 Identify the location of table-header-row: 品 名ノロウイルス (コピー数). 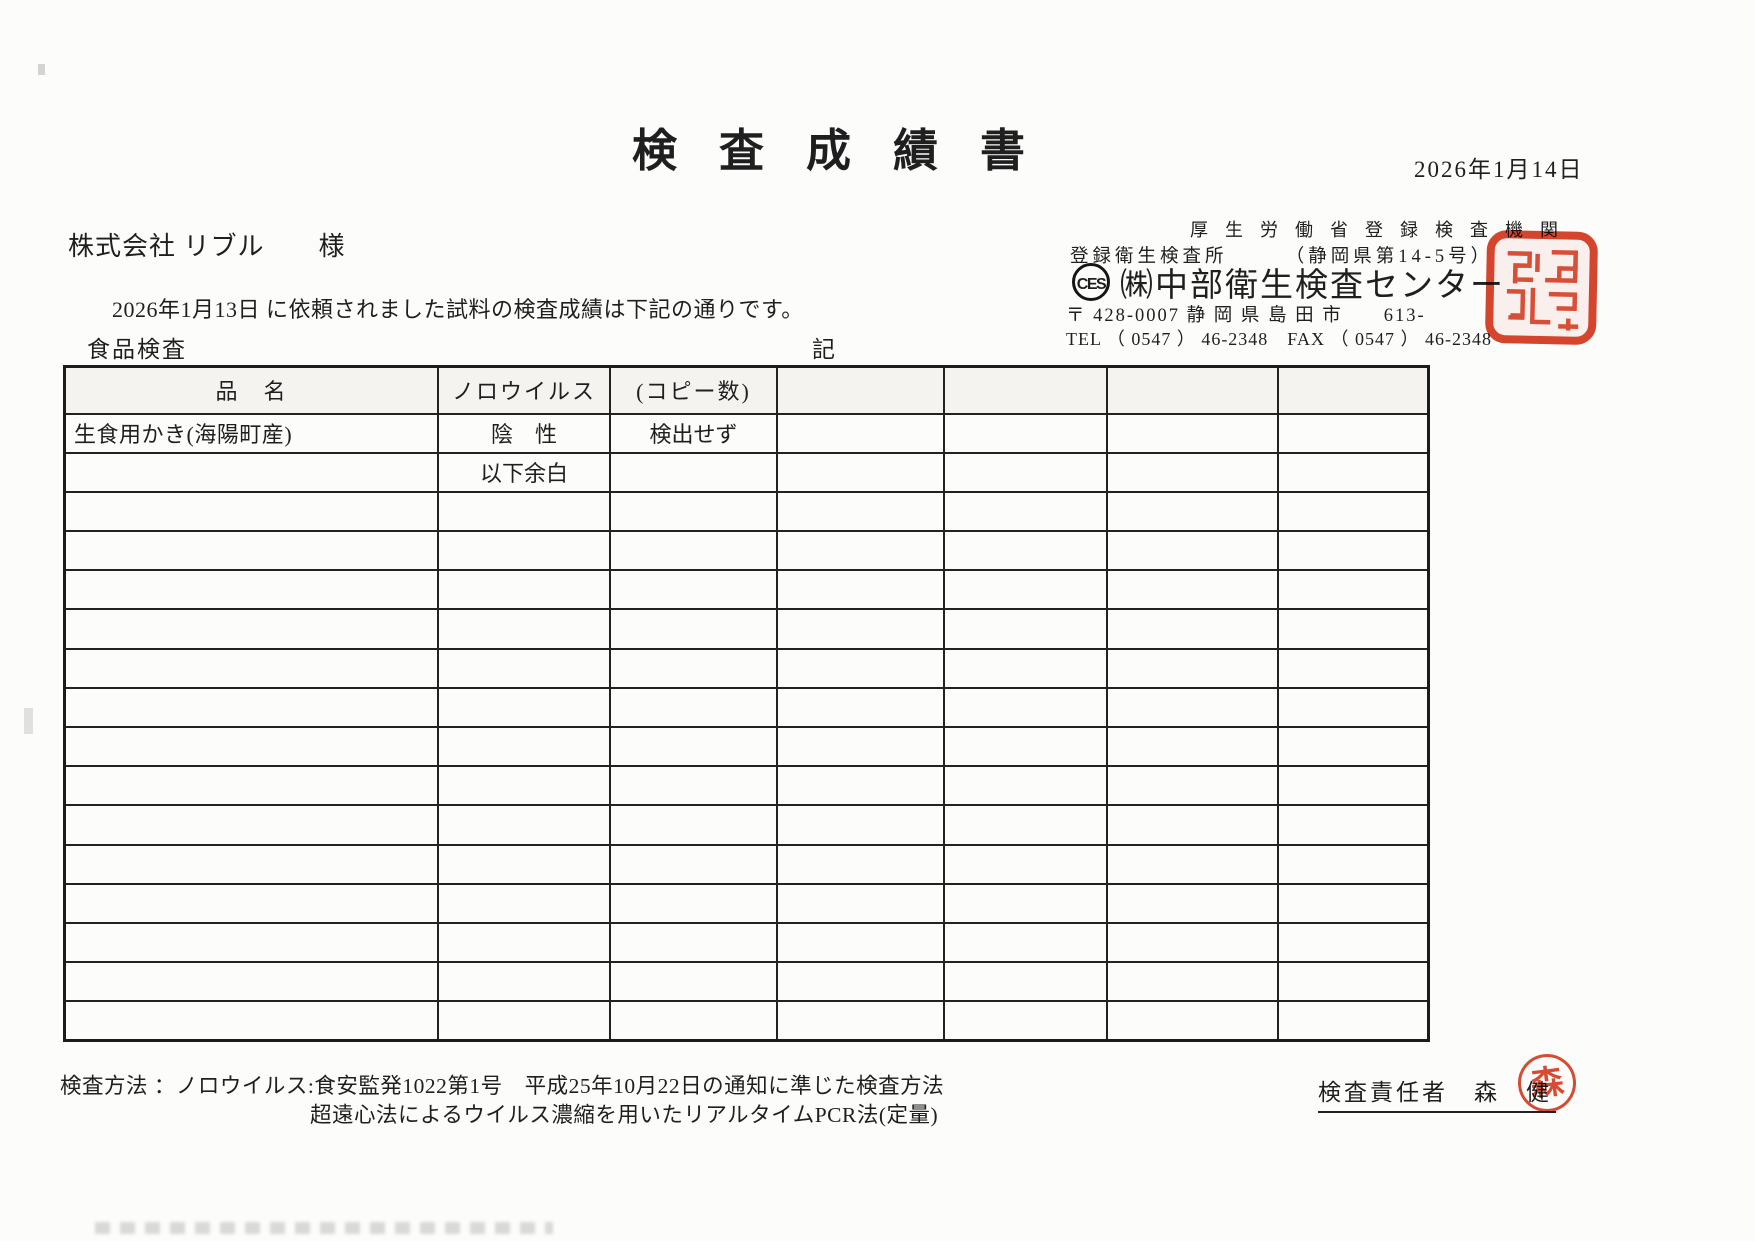
(746, 390).